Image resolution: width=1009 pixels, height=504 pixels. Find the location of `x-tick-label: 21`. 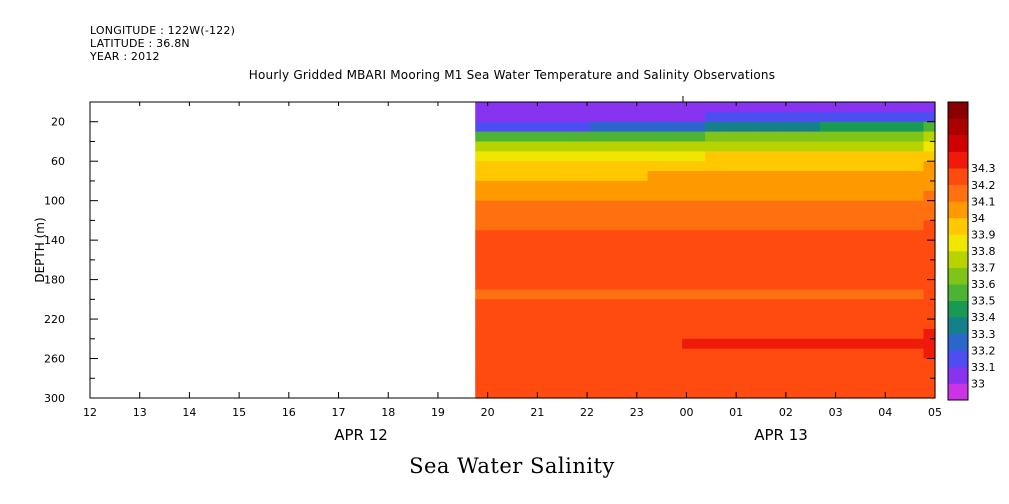

x-tick-label: 21 is located at coordinates (537, 412).